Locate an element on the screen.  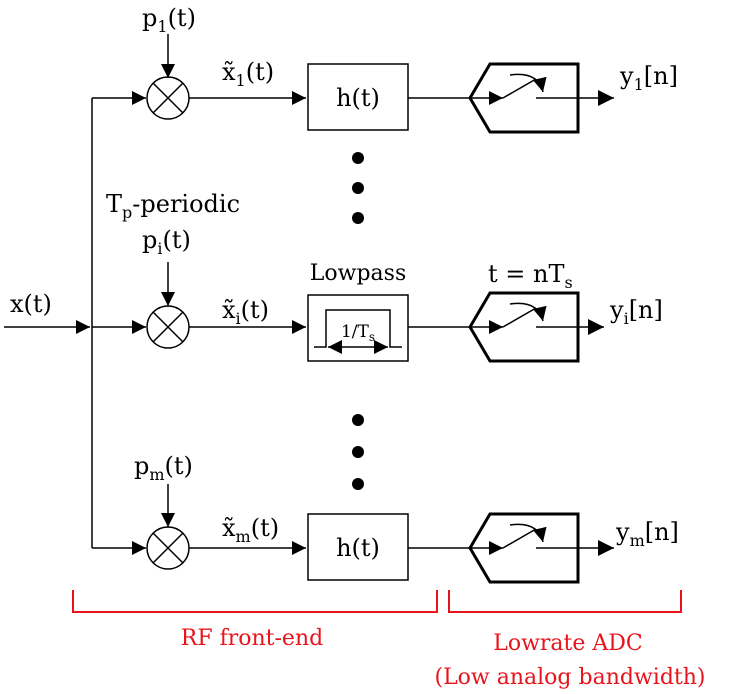
lowpass-filter-block: 1/Ts is located at coordinates (358, 328).